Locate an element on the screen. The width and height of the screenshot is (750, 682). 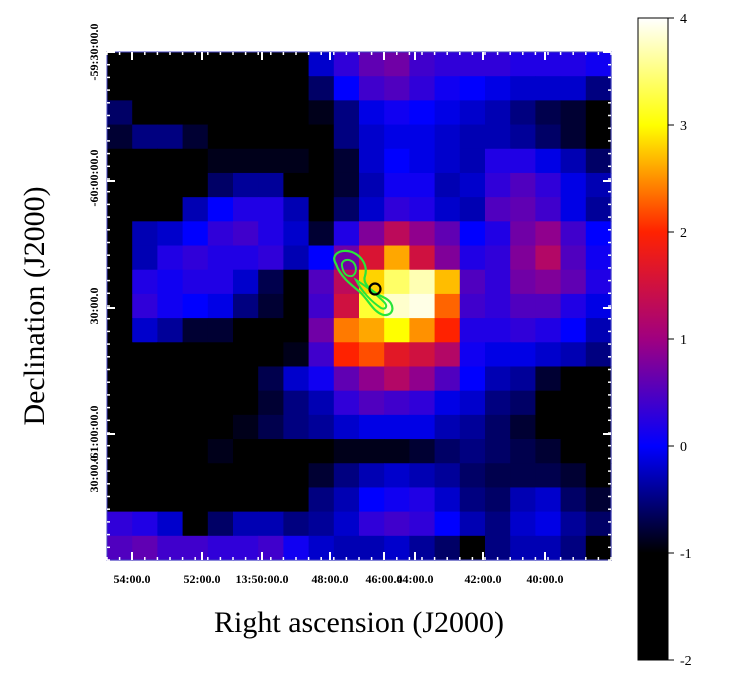
colorbar-tick-label: 2 is located at coordinates (683, 233).